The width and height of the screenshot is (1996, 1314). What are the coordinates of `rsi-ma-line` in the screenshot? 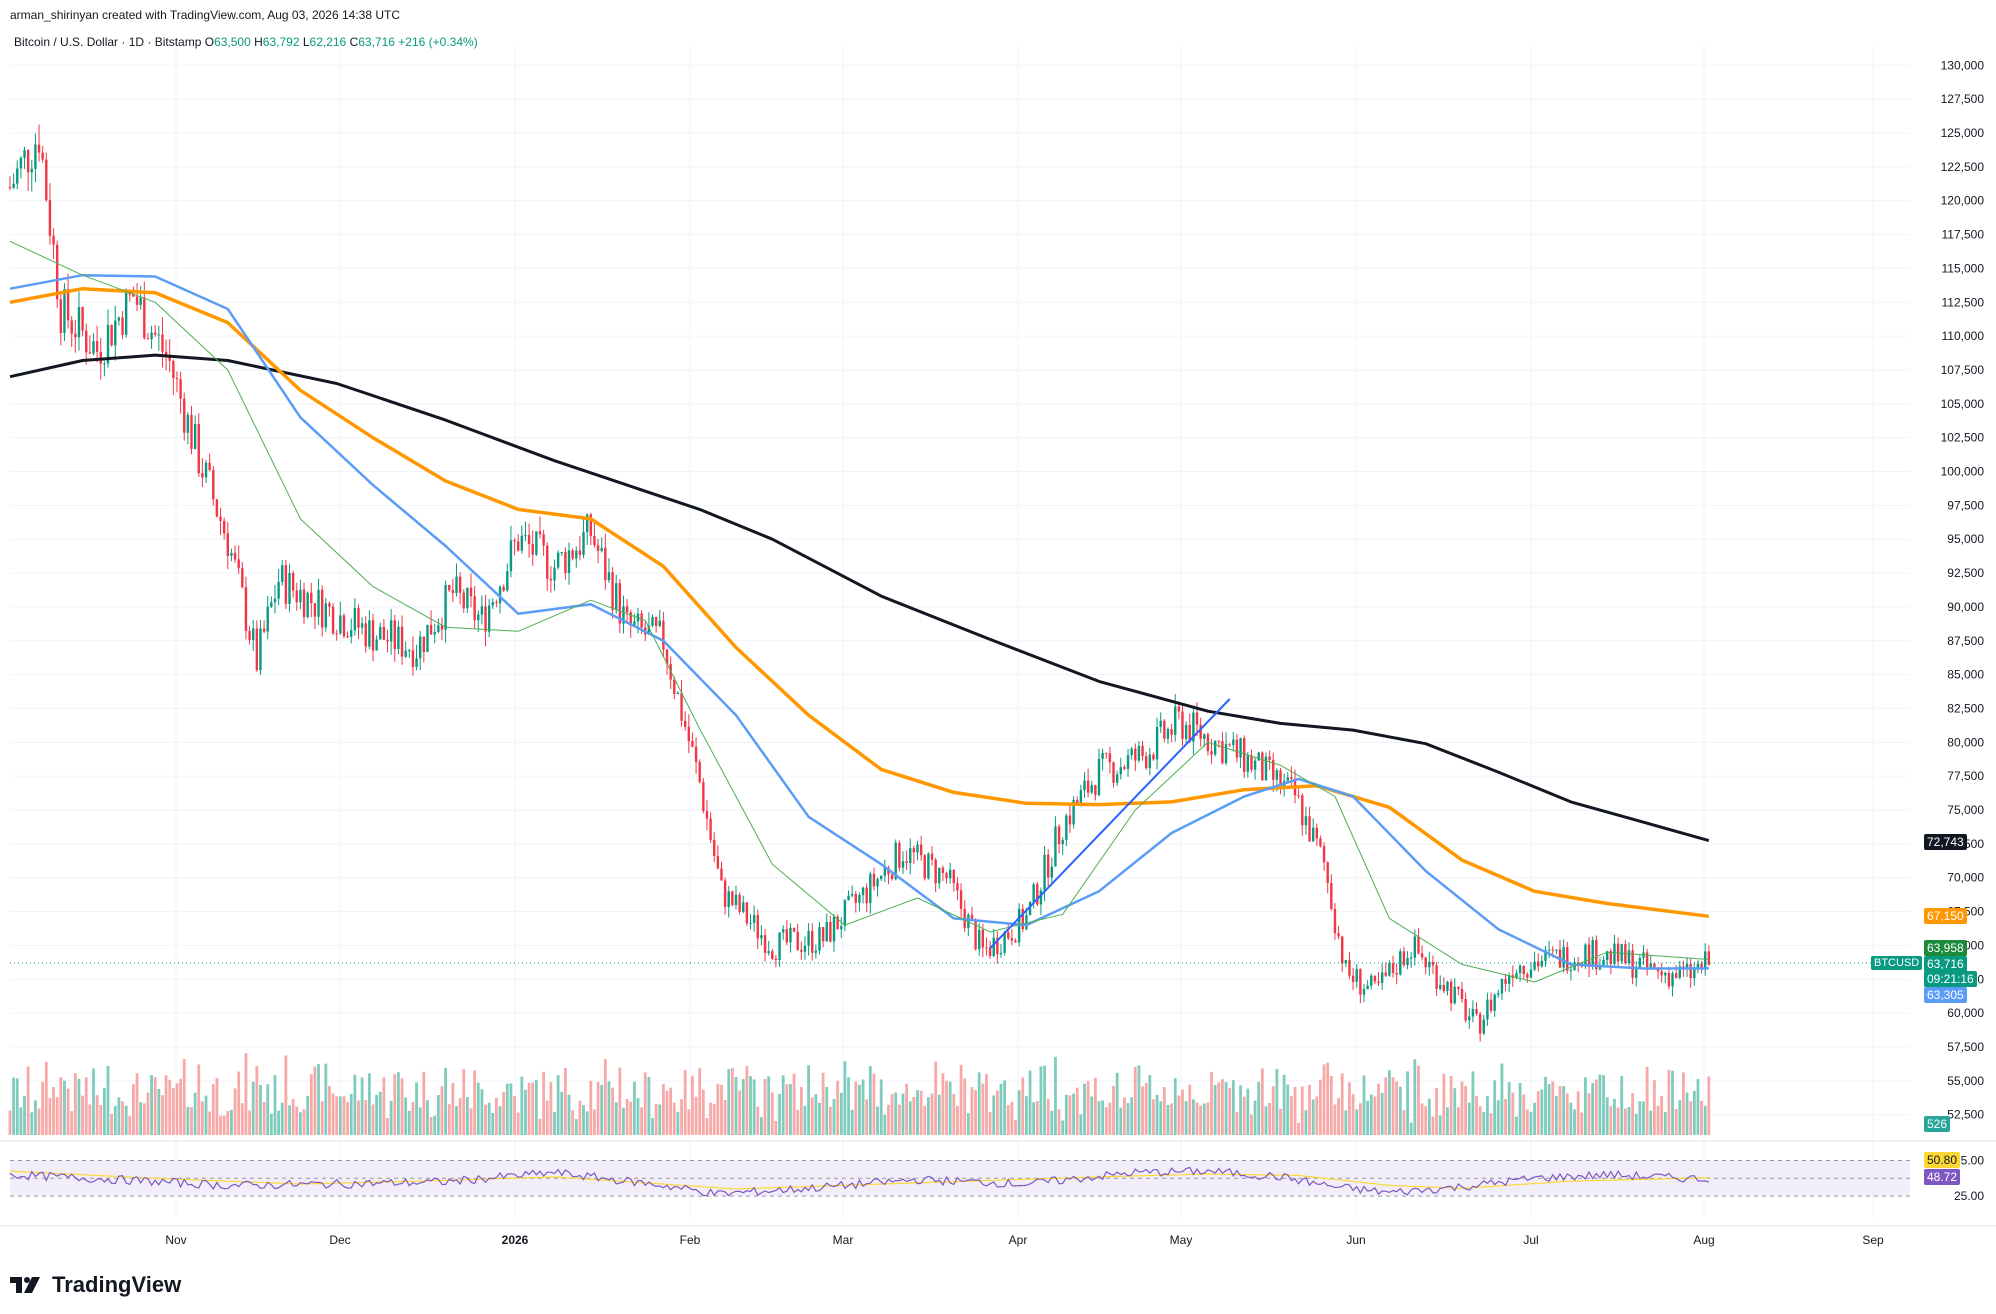 It's located at (859, 1180).